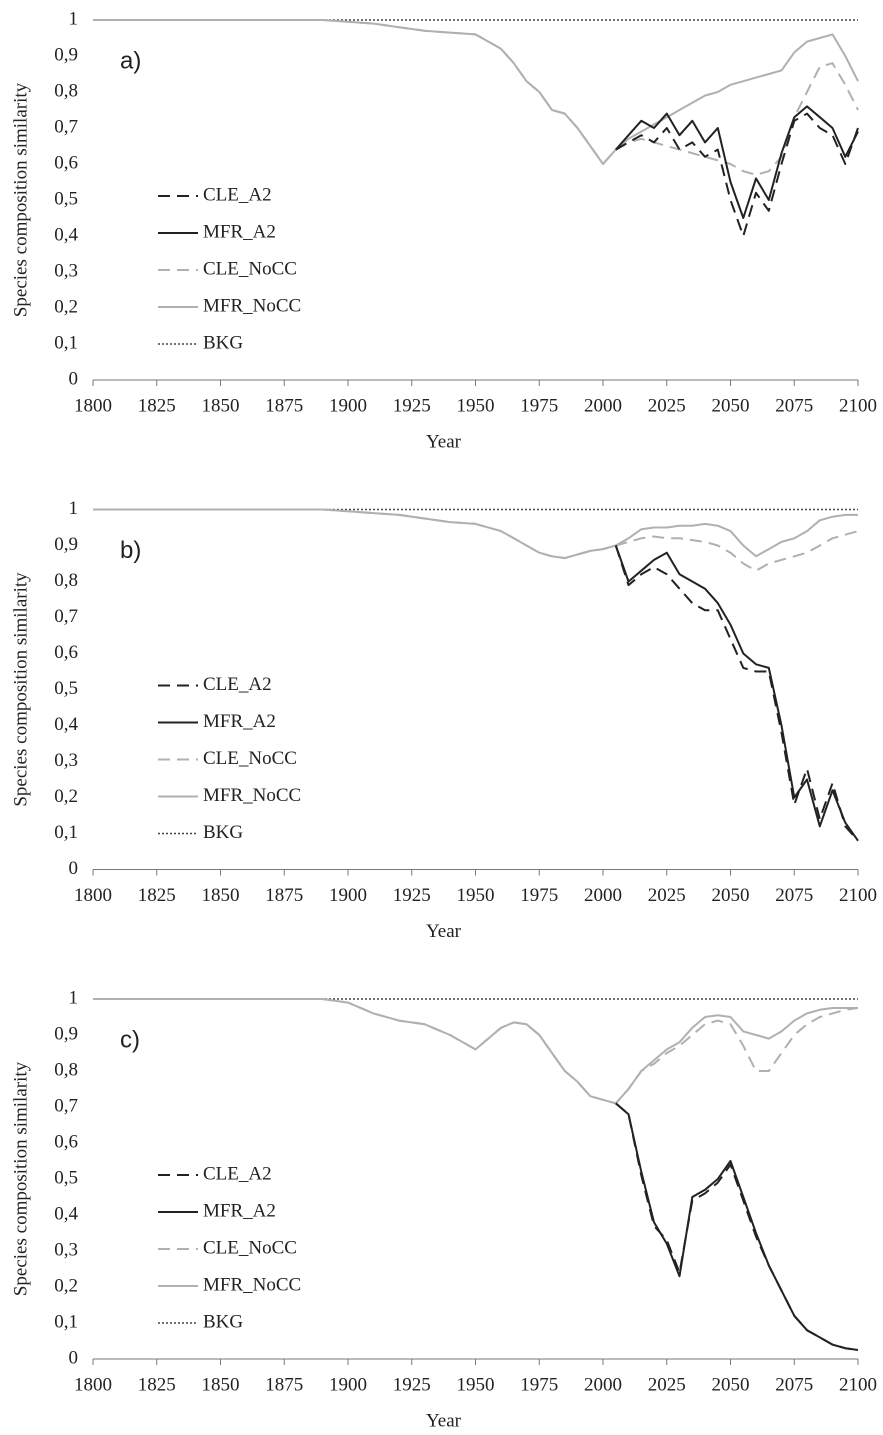  Describe the element at coordinates (130, 60) in the screenshot. I see `panel-label: a)` at that location.